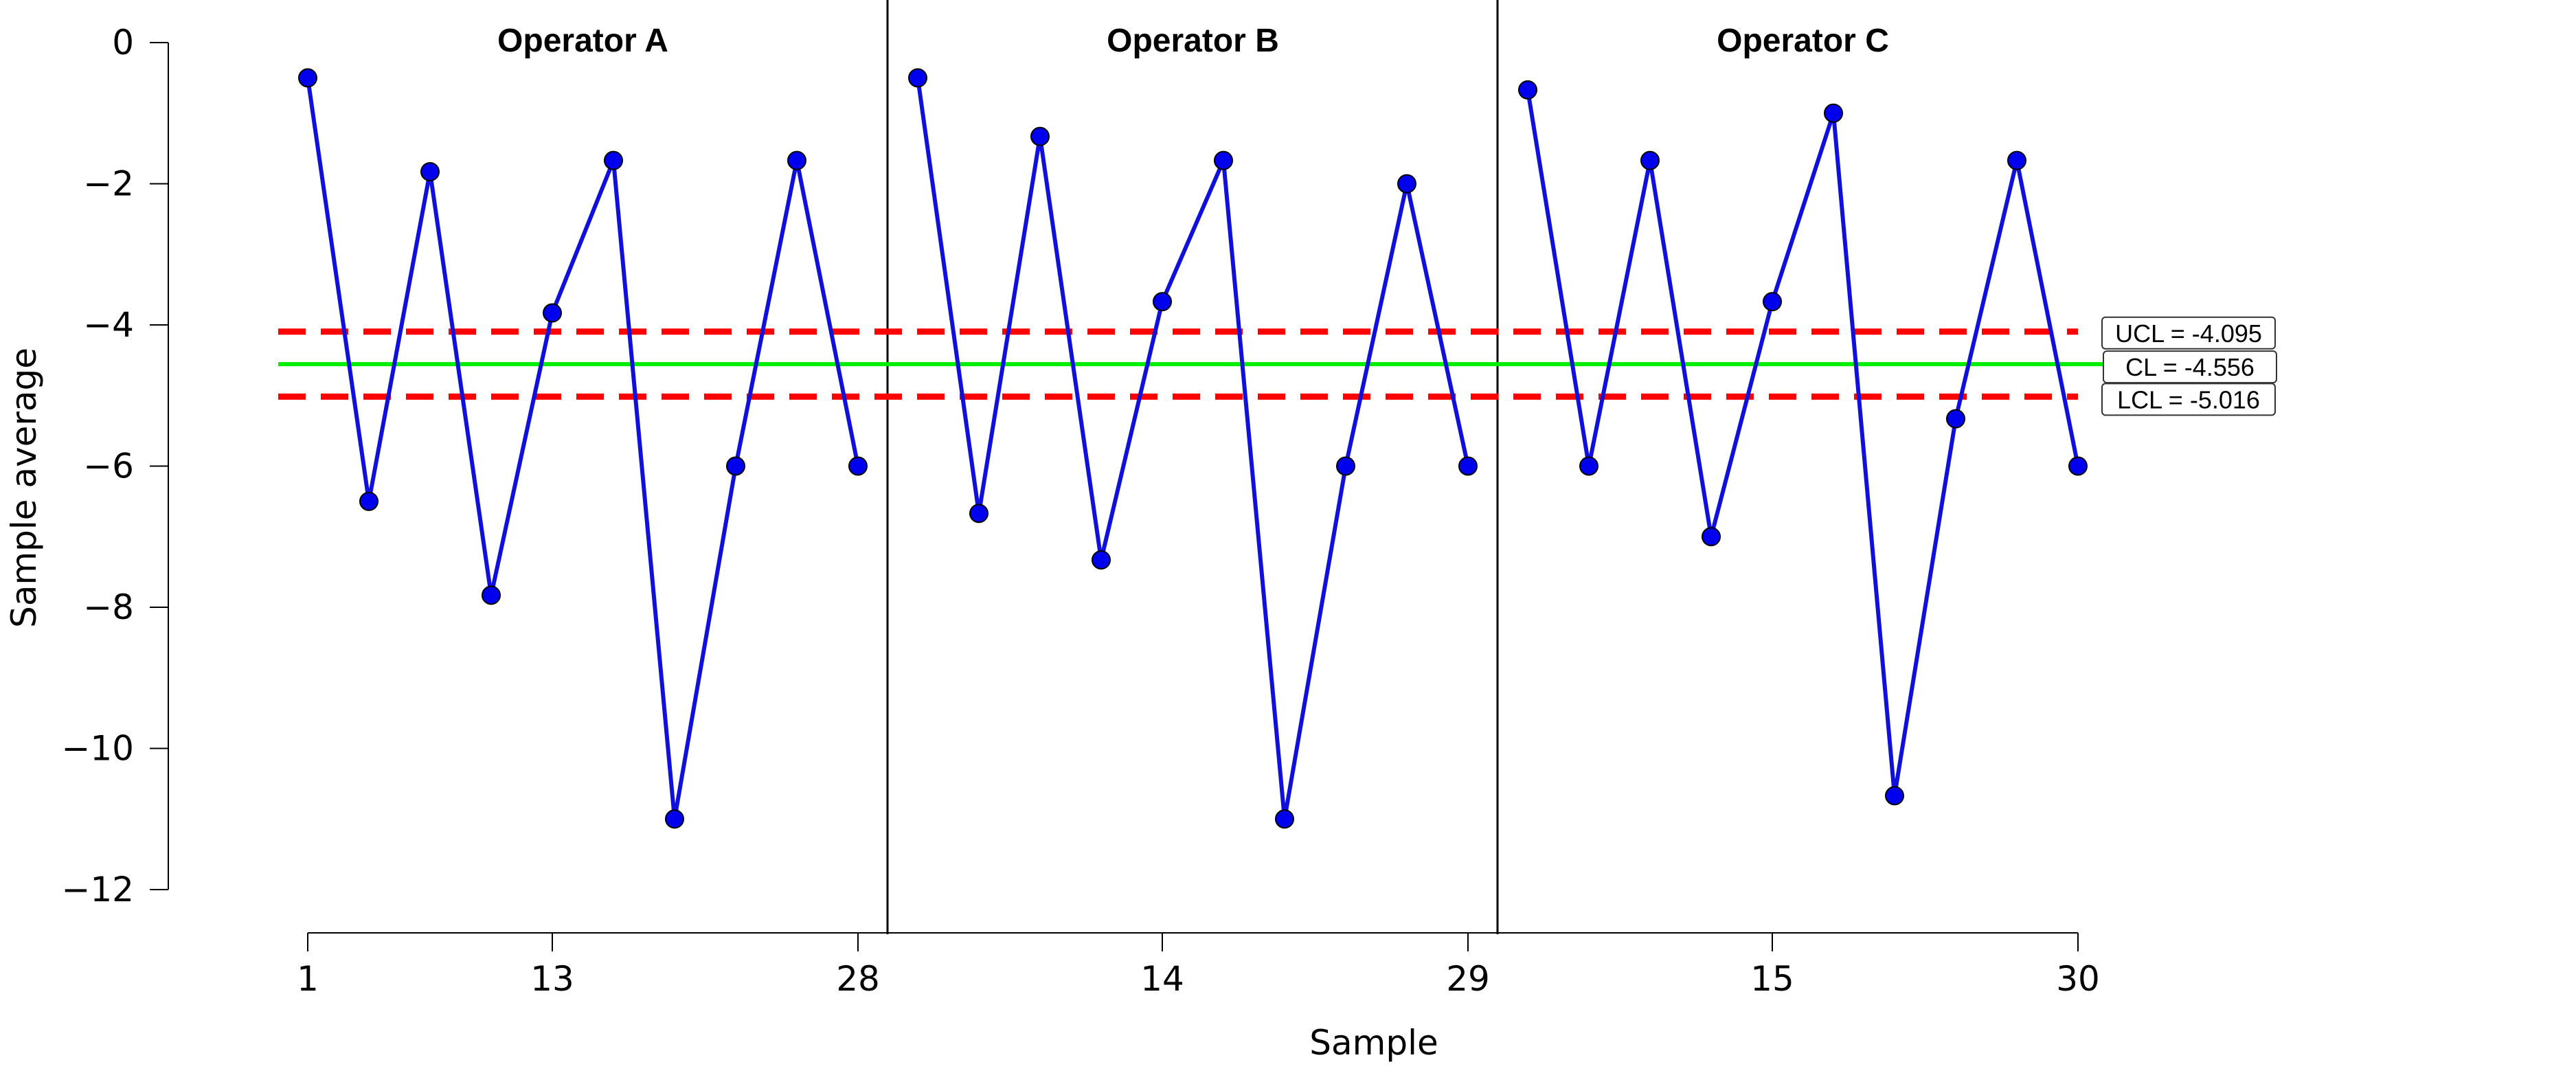 Image resolution: width=2576 pixels, height=1073 pixels. I want to click on cl-label: CL = -4.556, so click(2190, 367).